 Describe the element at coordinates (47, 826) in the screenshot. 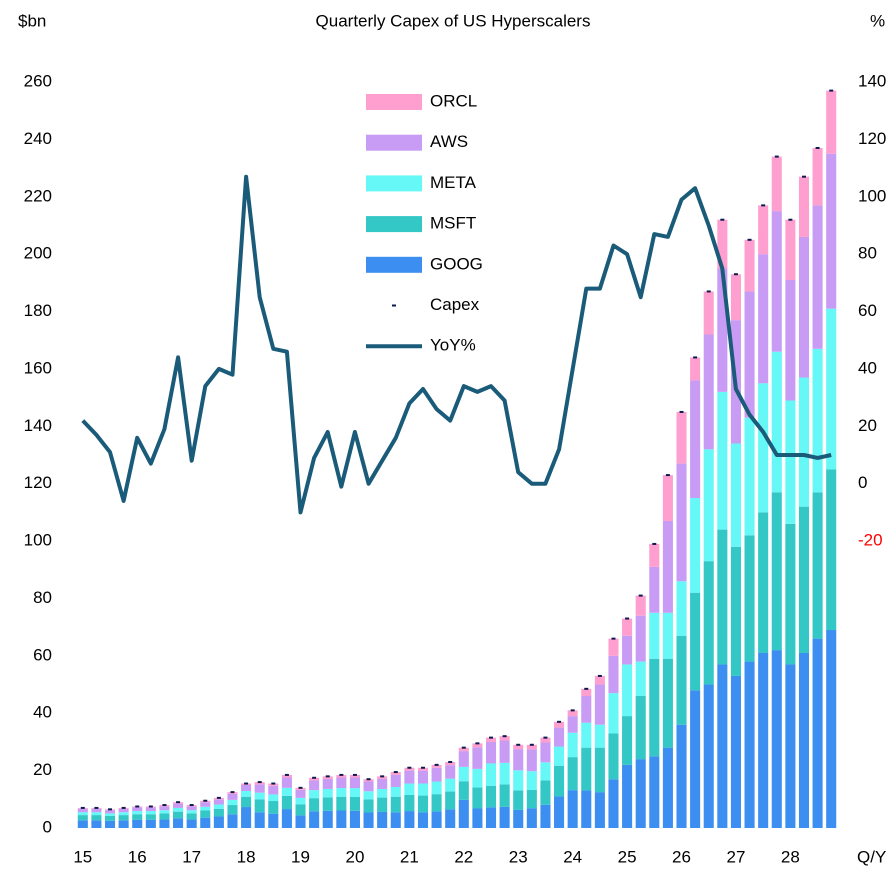

I see `y-tick-label: 0` at that location.